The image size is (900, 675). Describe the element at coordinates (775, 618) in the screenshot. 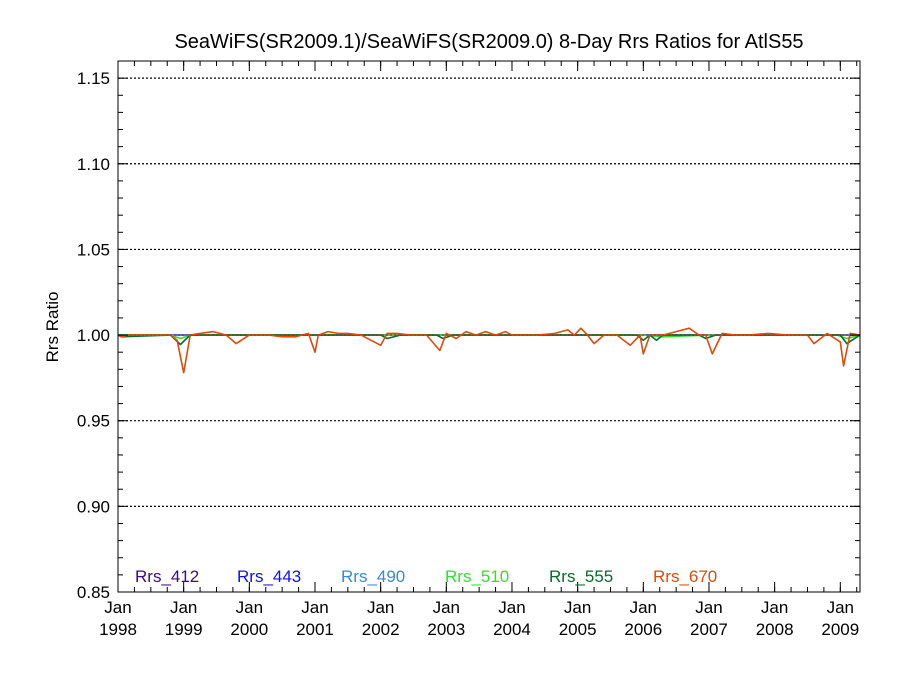

I see `x-tick-label: Jan 2008` at that location.